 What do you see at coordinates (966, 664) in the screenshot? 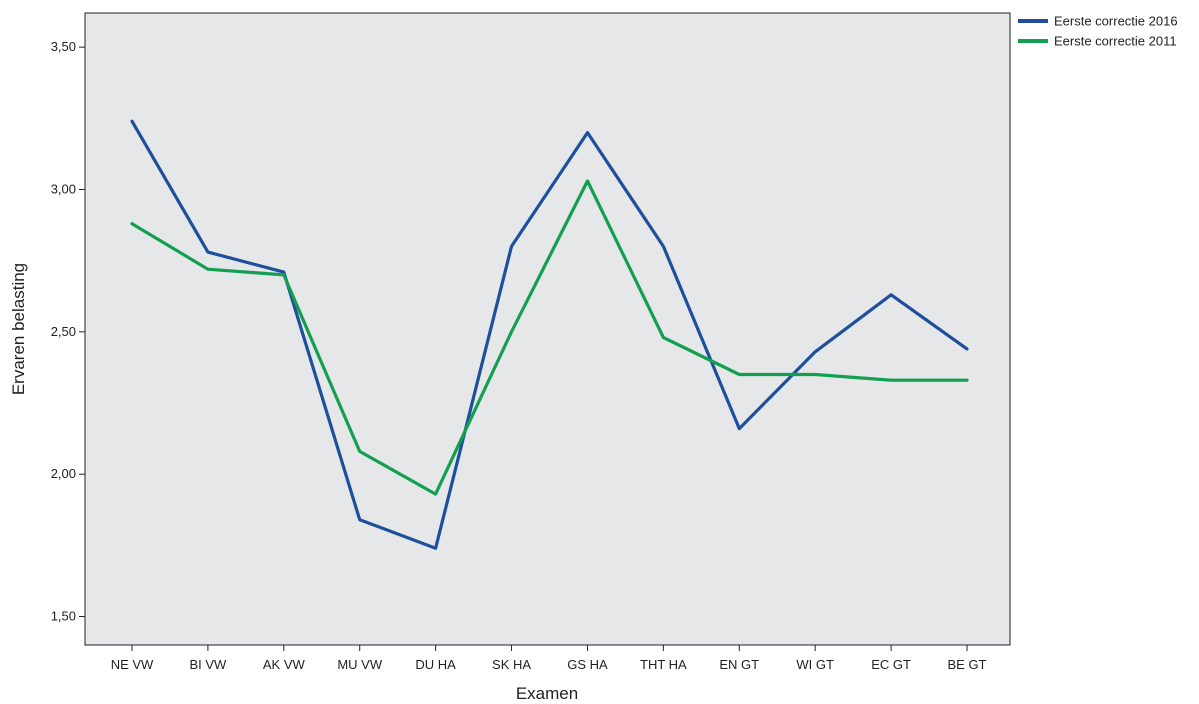
I see `x-tick-label: BE GT` at bounding box center [966, 664].